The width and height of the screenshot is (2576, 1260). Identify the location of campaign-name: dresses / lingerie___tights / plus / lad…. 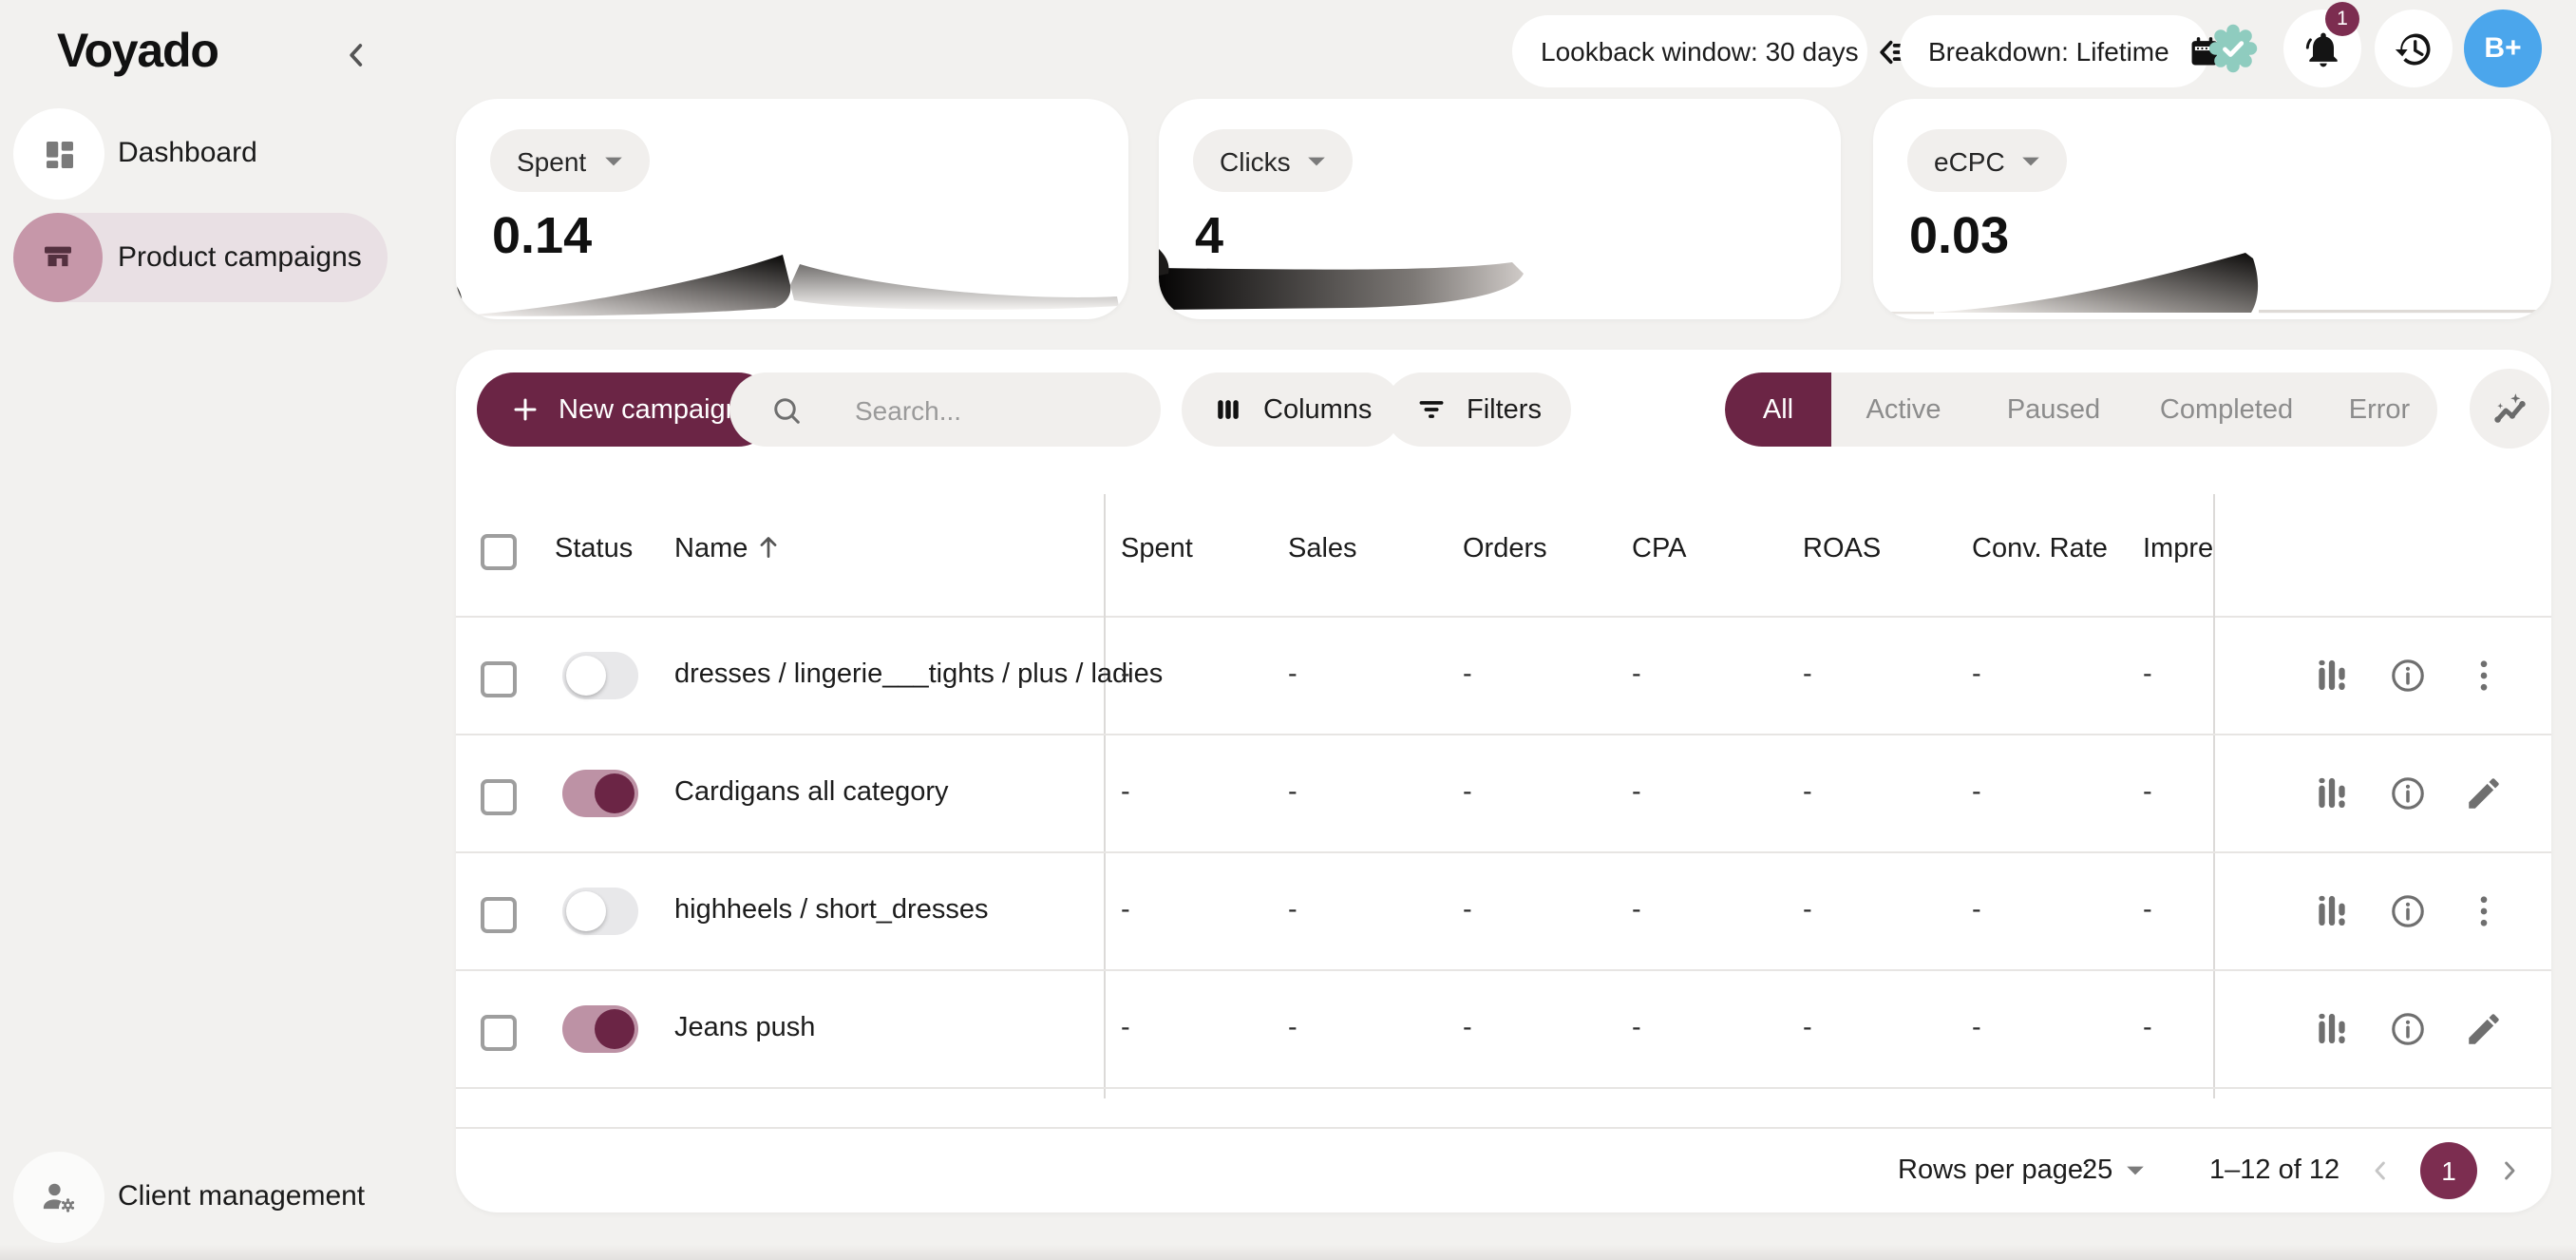
(919, 674).